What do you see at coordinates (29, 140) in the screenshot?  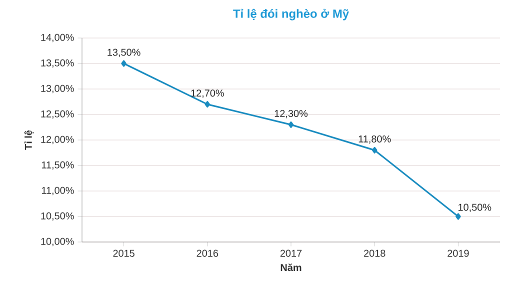 I see `y-axis-title: Tỉ lệ` at bounding box center [29, 140].